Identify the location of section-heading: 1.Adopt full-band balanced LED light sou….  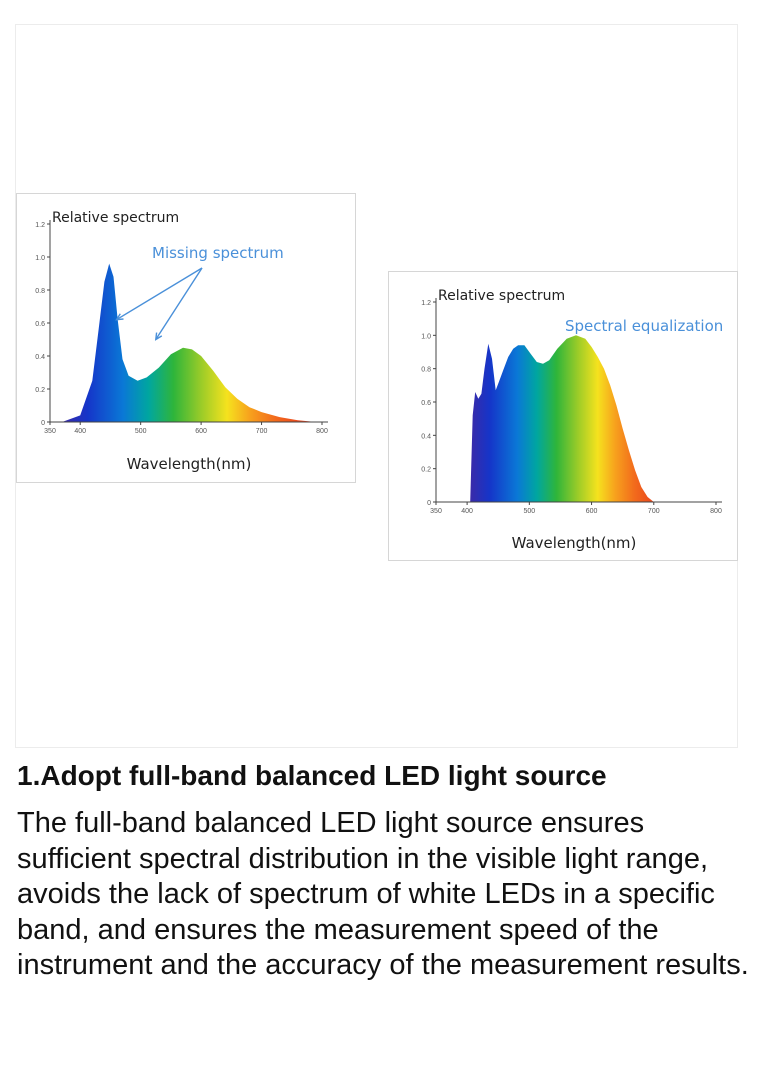
(312, 775).